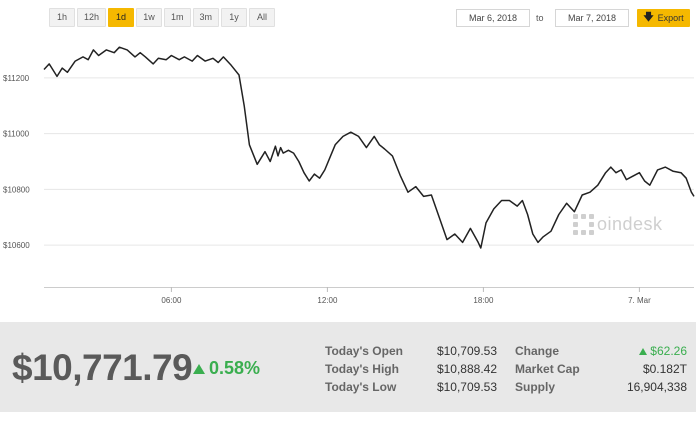 Image resolution: width=696 pixels, height=428 pixels. Describe the element at coordinates (62, 17) in the screenshot. I see `range-button-1h: 1h` at that location.